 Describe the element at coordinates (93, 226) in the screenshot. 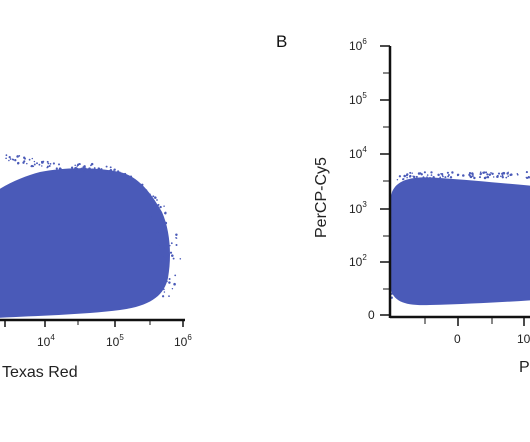

I see `event-speckles-a` at that location.